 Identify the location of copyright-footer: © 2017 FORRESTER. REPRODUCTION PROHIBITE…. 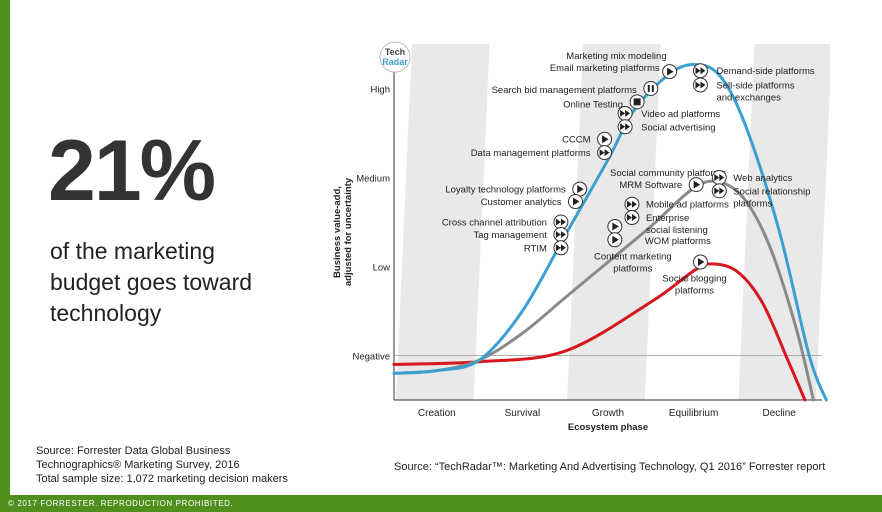
(441, 503).